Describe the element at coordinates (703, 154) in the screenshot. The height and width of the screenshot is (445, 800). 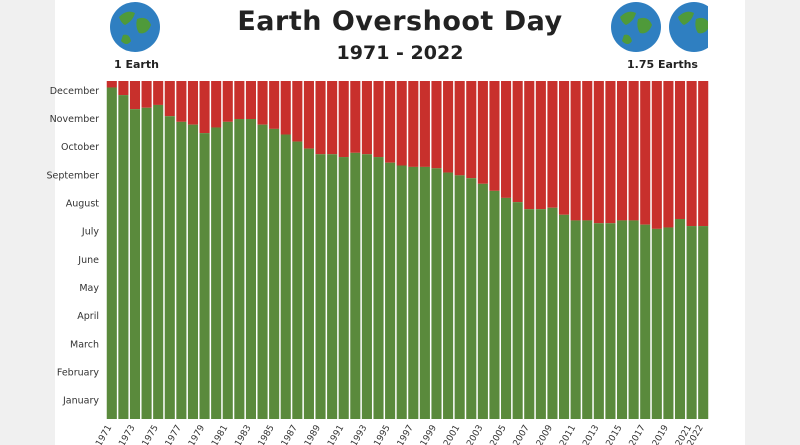
I see `overshoot-bar-2022` at that location.